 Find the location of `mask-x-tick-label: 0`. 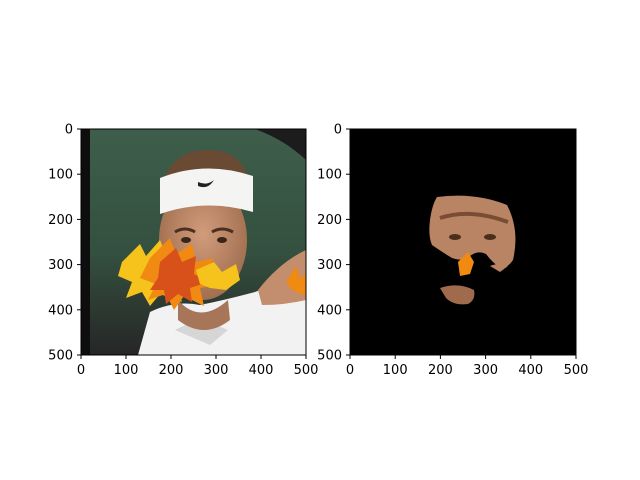

mask-x-tick-label: 0 is located at coordinates (350, 370).